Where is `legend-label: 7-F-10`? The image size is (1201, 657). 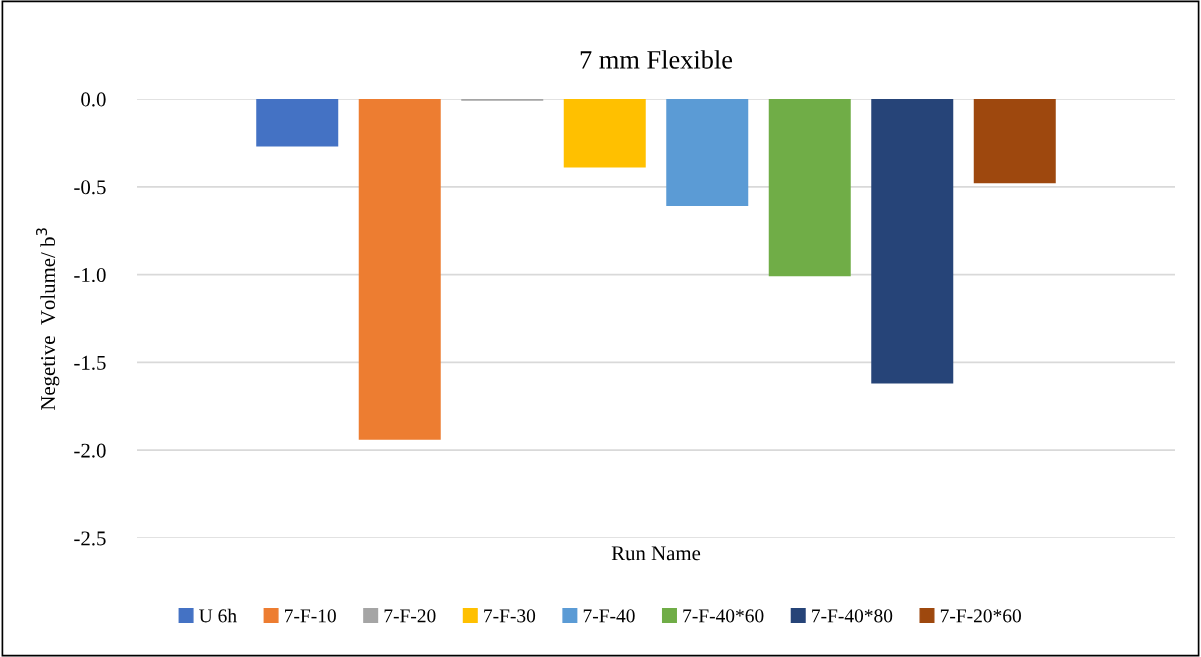
legend-label: 7-F-10 is located at coordinates (310, 616).